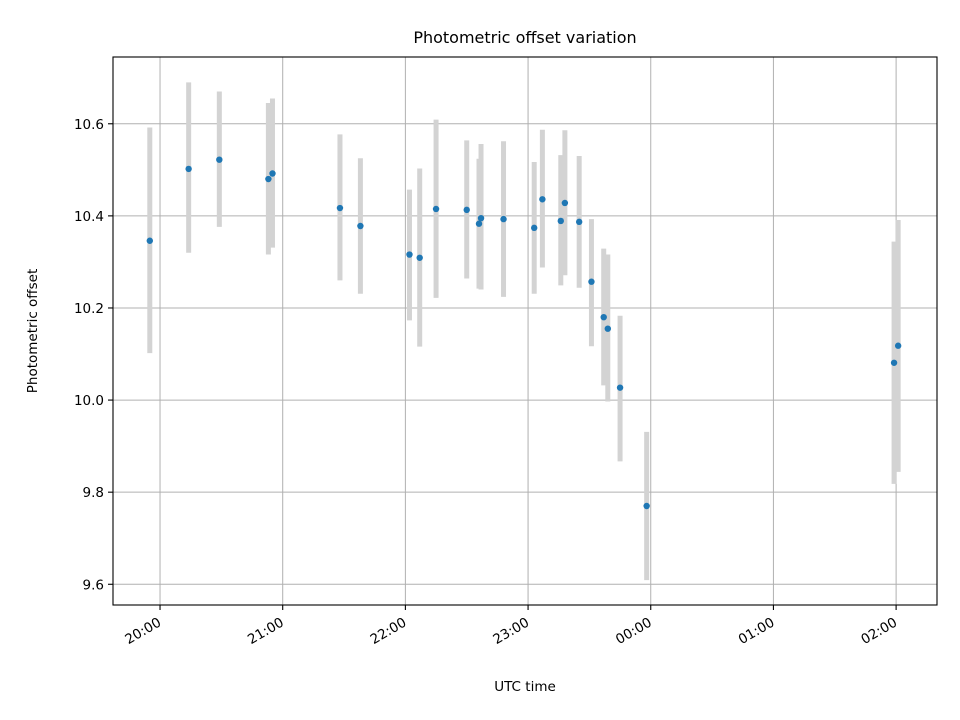 The height and width of the screenshot is (720, 960). Describe the element at coordinates (89, 217) in the screenshot. I see `y-tick-label: 10.4` at that location.